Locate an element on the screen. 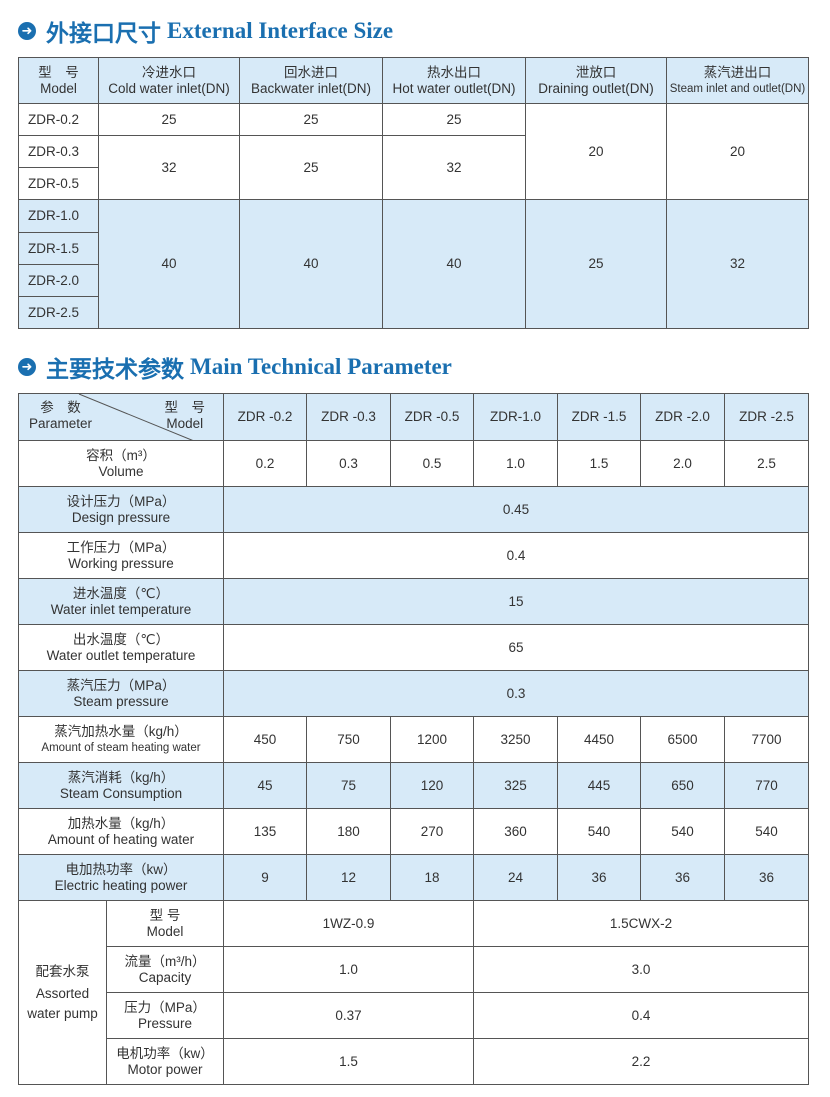  title-en: External Interface Size is located at coordinates (280, 30).